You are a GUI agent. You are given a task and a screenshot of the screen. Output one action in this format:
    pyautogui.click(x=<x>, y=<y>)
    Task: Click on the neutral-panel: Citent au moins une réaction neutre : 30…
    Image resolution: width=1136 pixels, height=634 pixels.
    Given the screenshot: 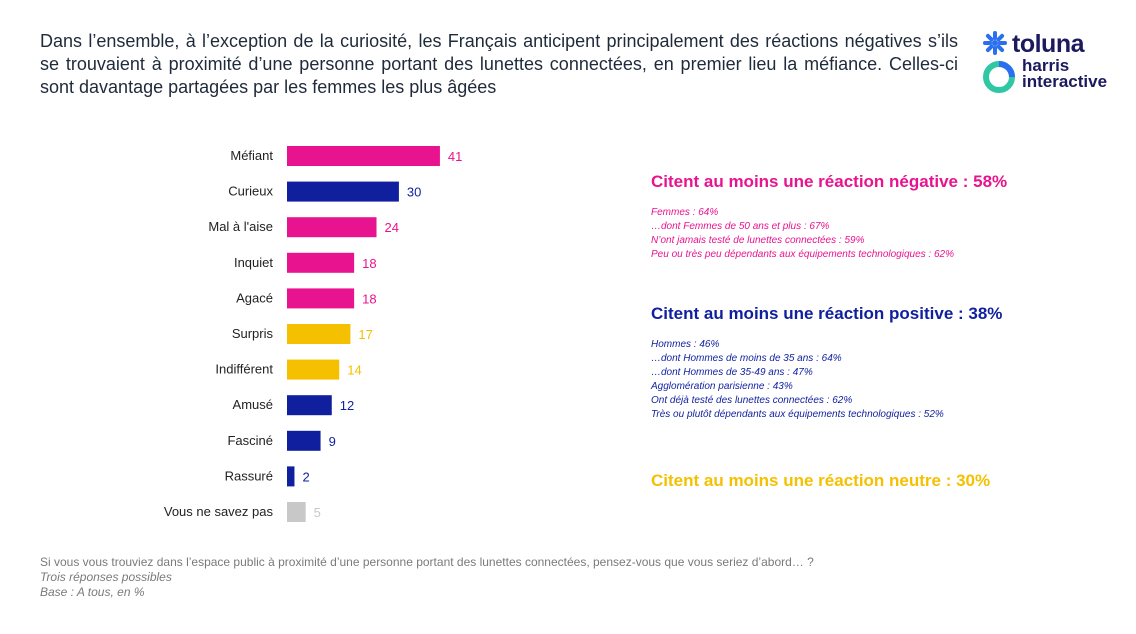 What is the action you would take?
    pyautogui.click(x=820, y=488)
    